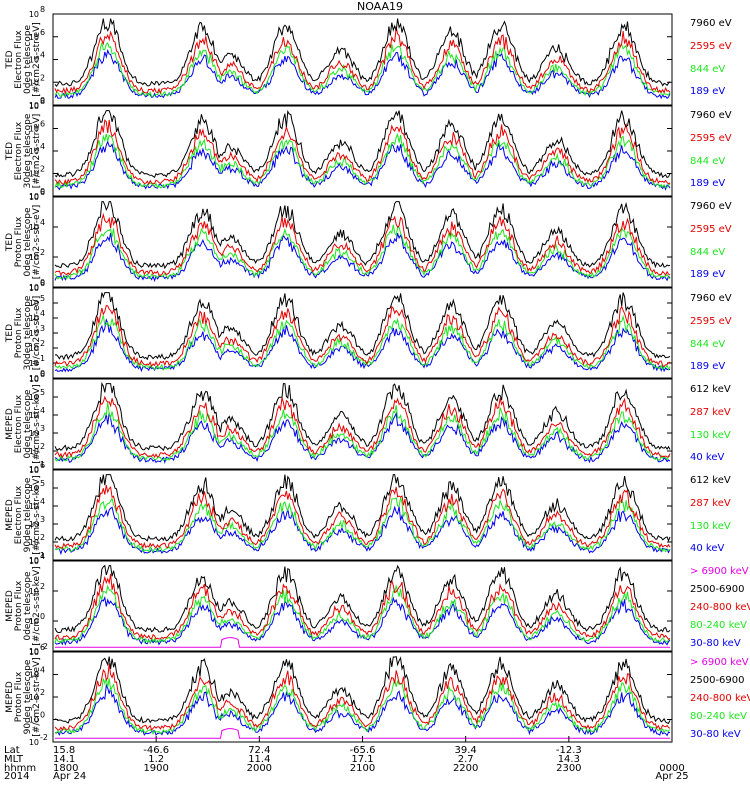 This screenshot has width=750, height=800. I want to click on x-axis-value: 11.4, so click(259, 759).